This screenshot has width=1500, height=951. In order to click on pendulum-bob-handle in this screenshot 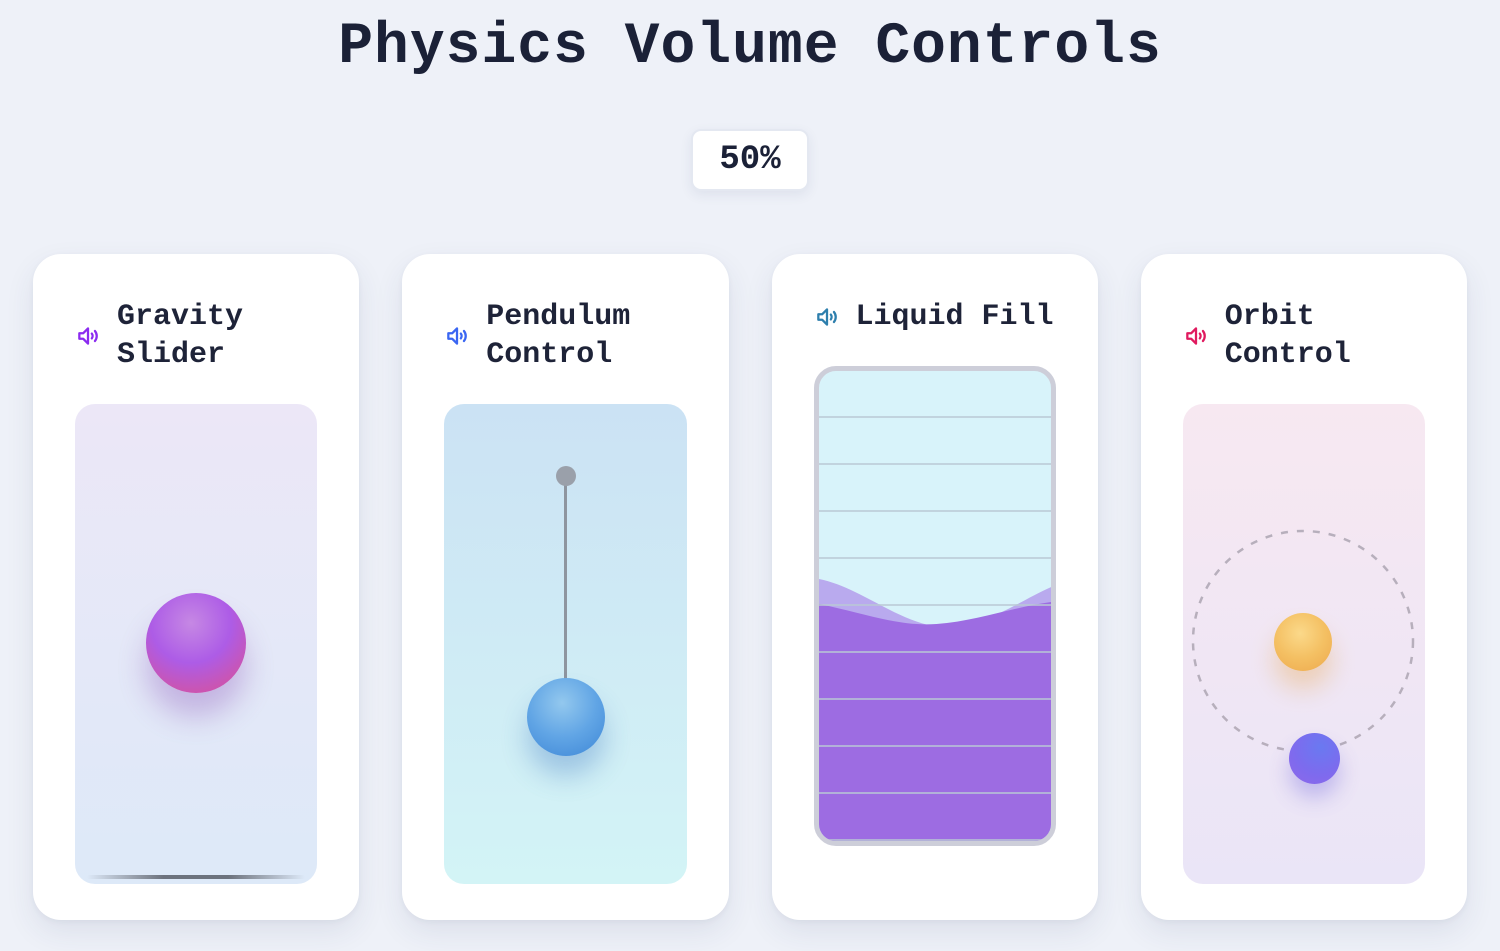, I will do `click(566, 716)`.